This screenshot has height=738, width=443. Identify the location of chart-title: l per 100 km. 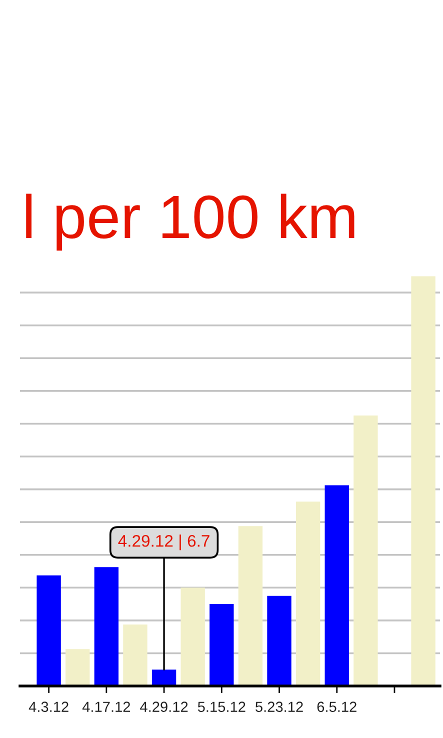
(190, 222).